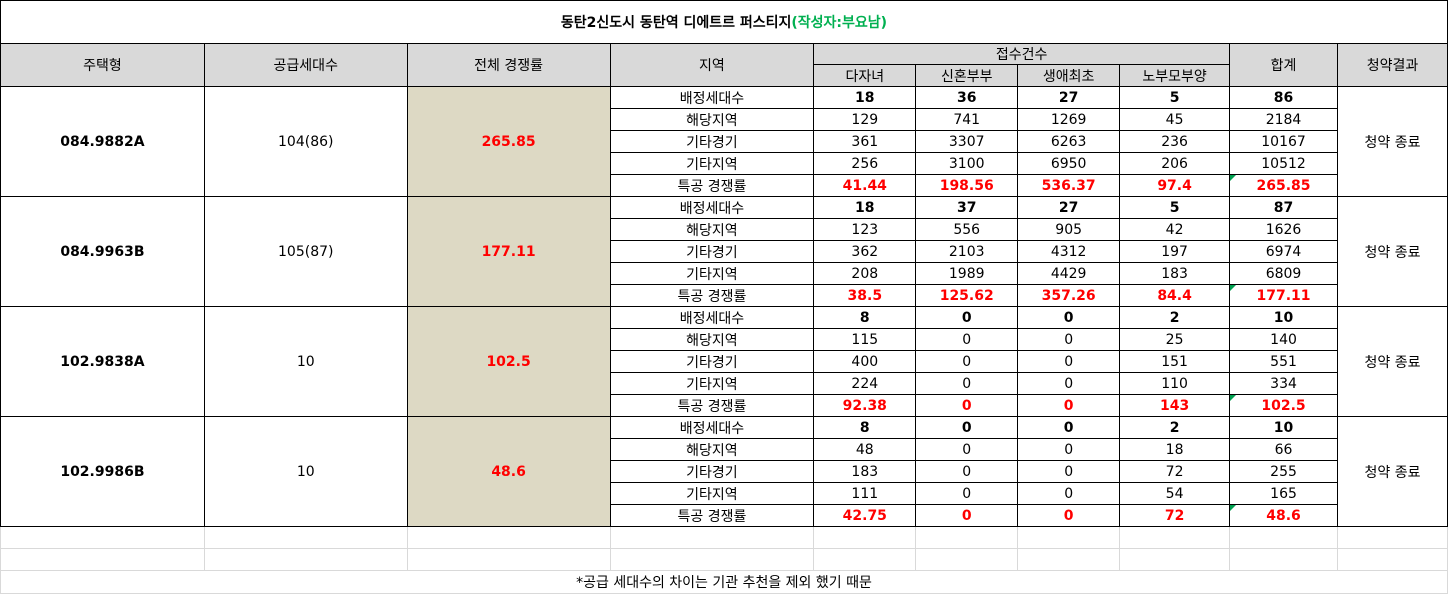 The height and width of the screenshot is (595, 1448). Describe the element at coordinates (1175, 405) in the screenshot. I see `value-cell: 143` at that location.